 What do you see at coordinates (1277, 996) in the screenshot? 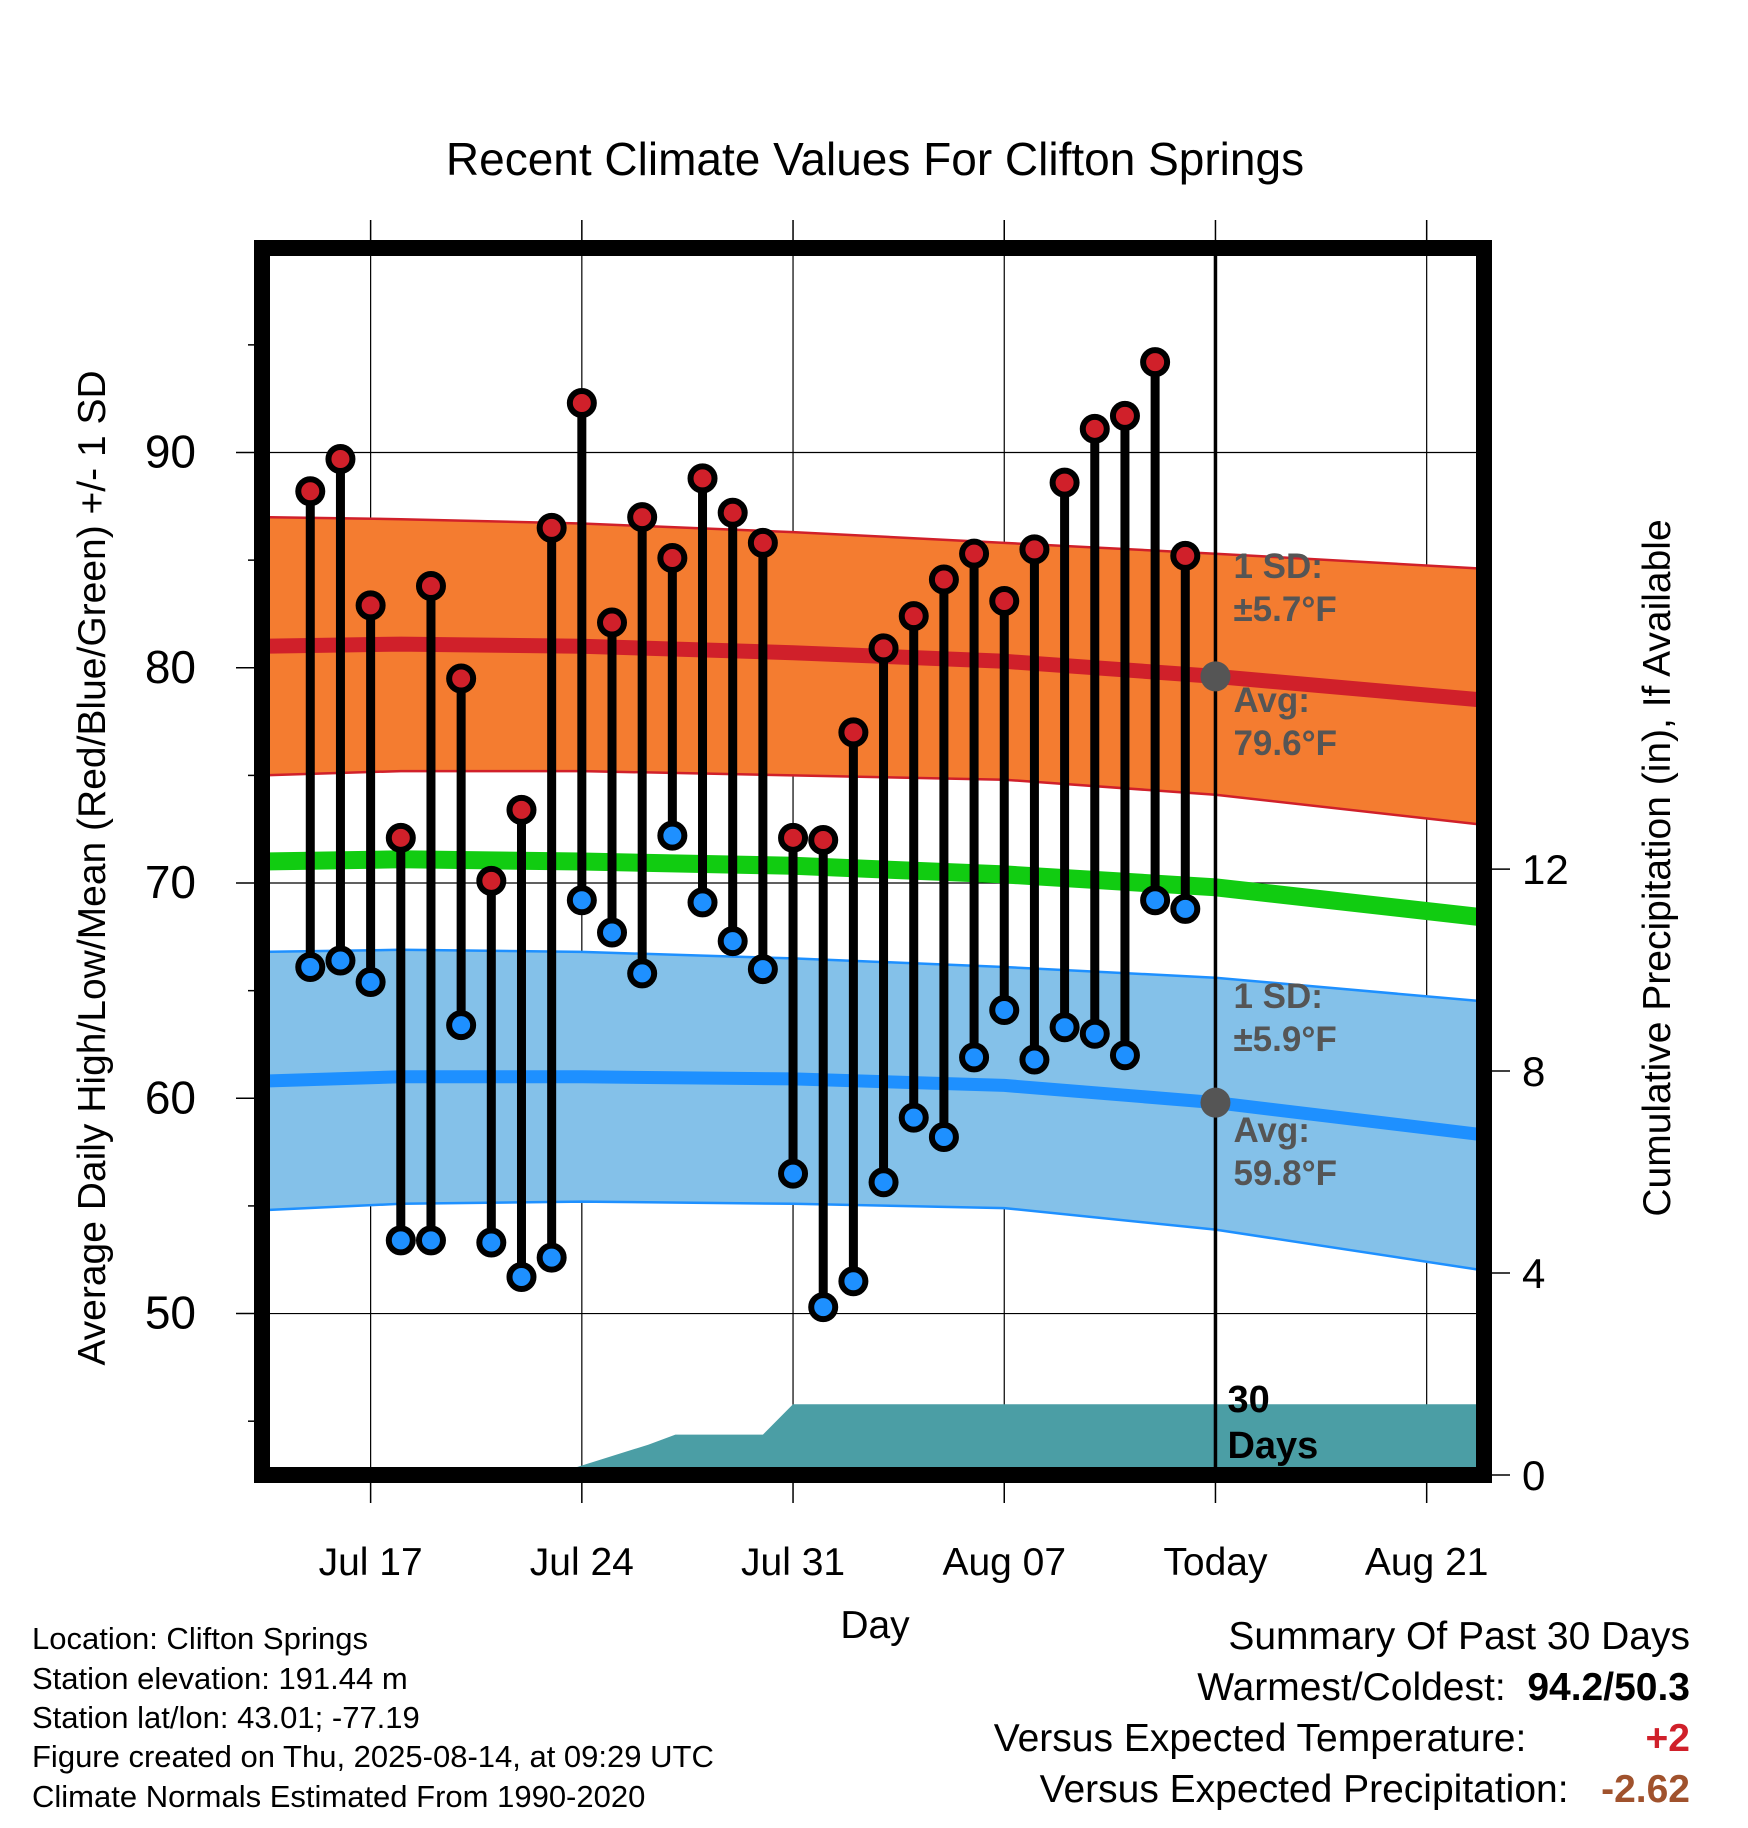
I see `low-sd-label: 1 SD:` at bounding box center [1277, 996].